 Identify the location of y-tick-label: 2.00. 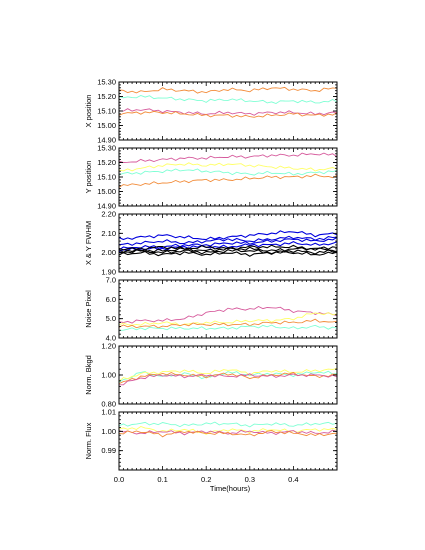
(108, 252).